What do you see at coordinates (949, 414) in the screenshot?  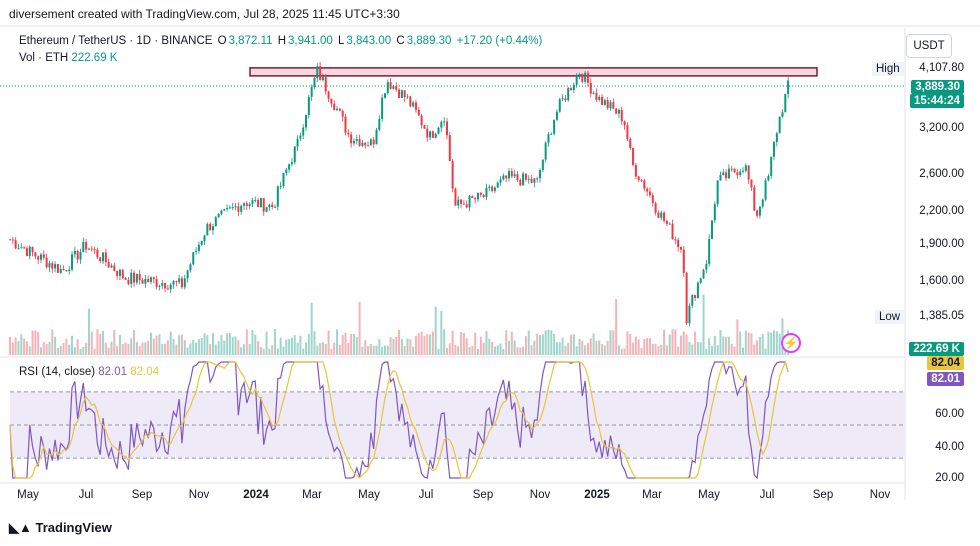 I see `rsi-tick: 60.00` at bounding box center [949, 414].